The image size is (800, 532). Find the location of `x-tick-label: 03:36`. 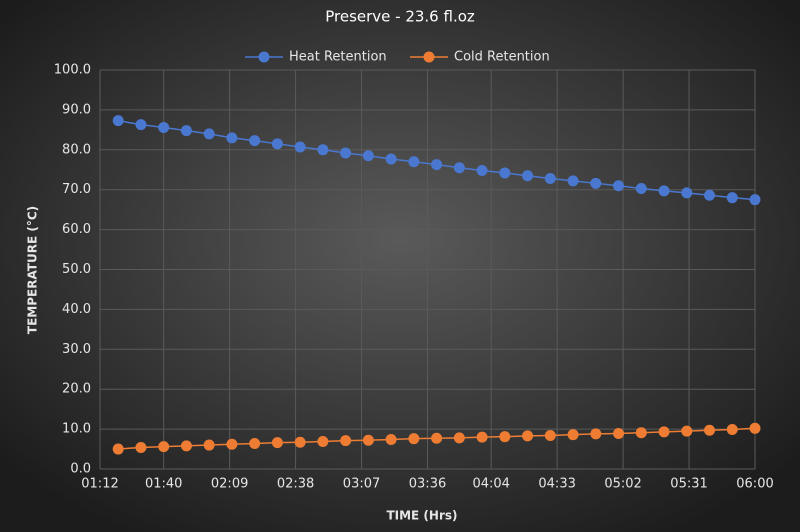

x-tick-label: 03:36 is located at coordinates (427, 484).